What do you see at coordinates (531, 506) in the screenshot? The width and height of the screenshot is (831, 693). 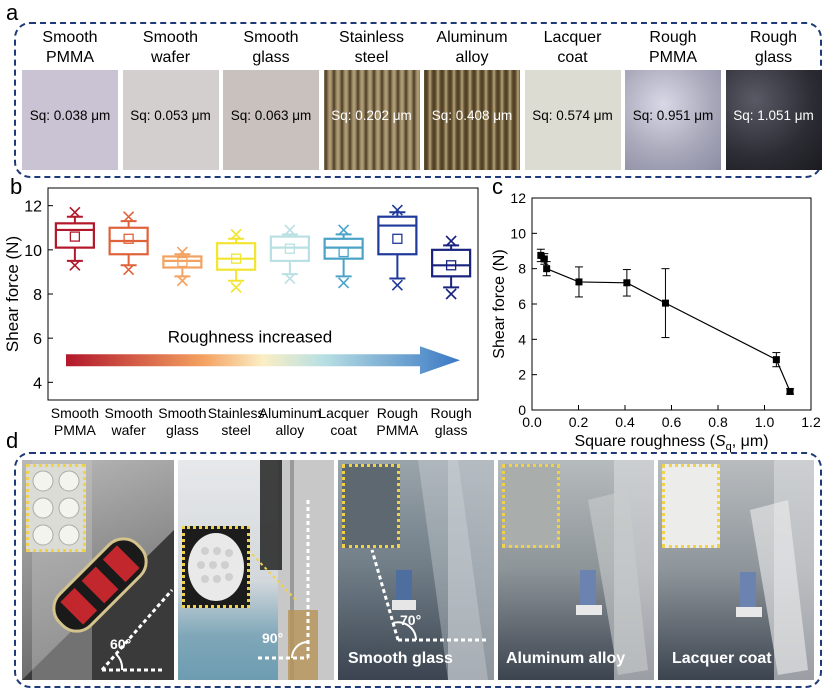 I see `inset-aluminum` at bounding box center [531, 506].